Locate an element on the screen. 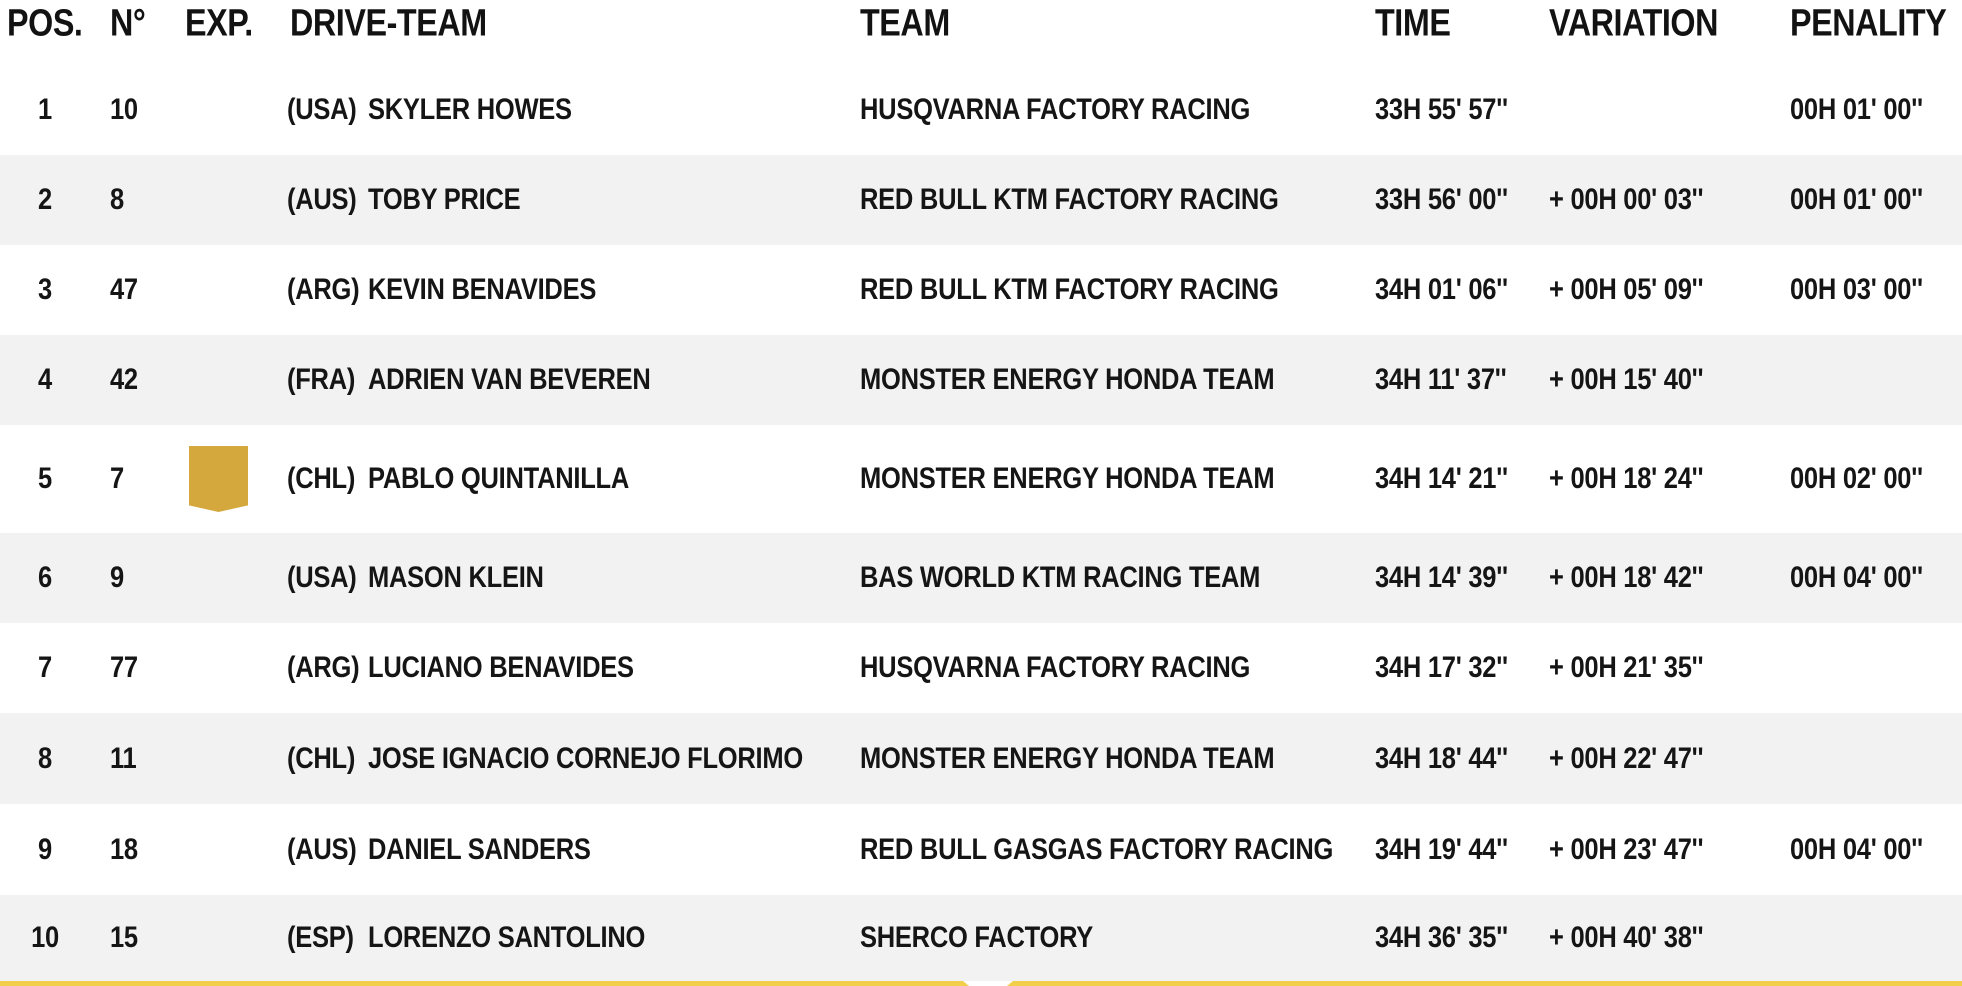 The height and width of the screenshot is (986, 1962). time-cell: 34H 11' 37'' is located at coordinates (1441, 379).